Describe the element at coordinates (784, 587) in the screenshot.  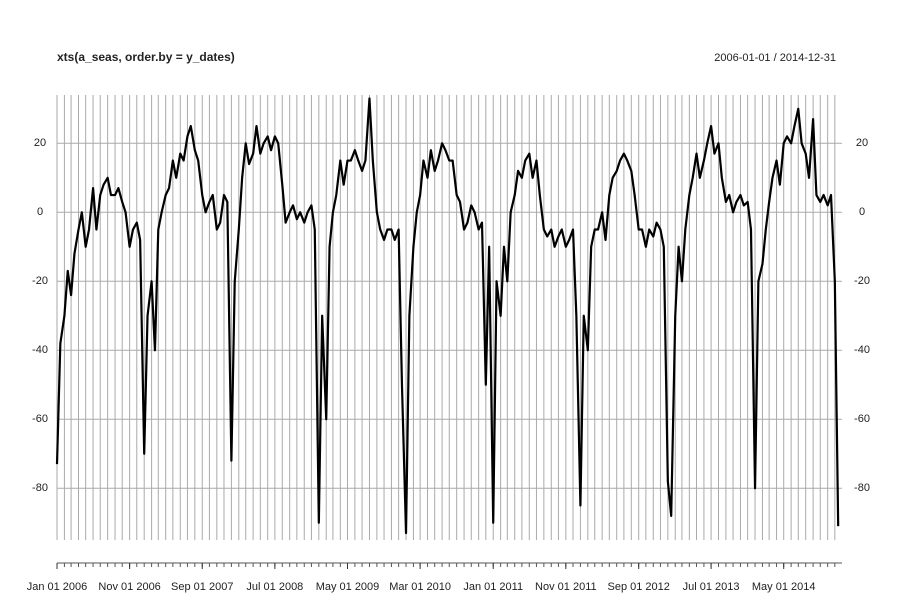
I see `x-tick-label: May 01 2014` at that location.